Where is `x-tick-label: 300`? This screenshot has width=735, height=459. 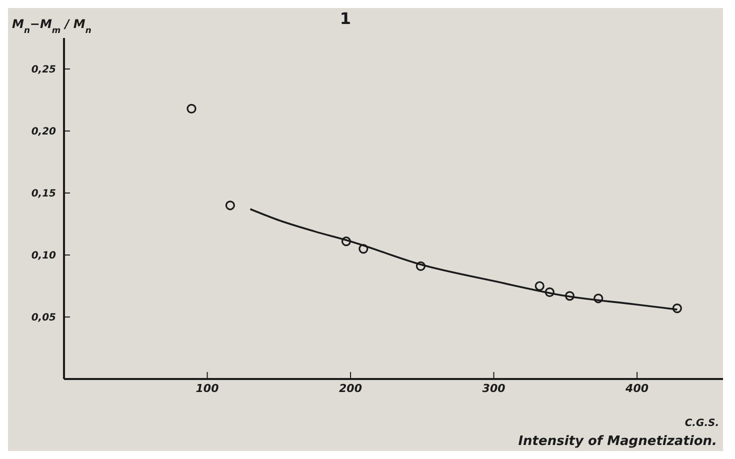 x-tick-label: 300 is located at coordinates (494, 388).